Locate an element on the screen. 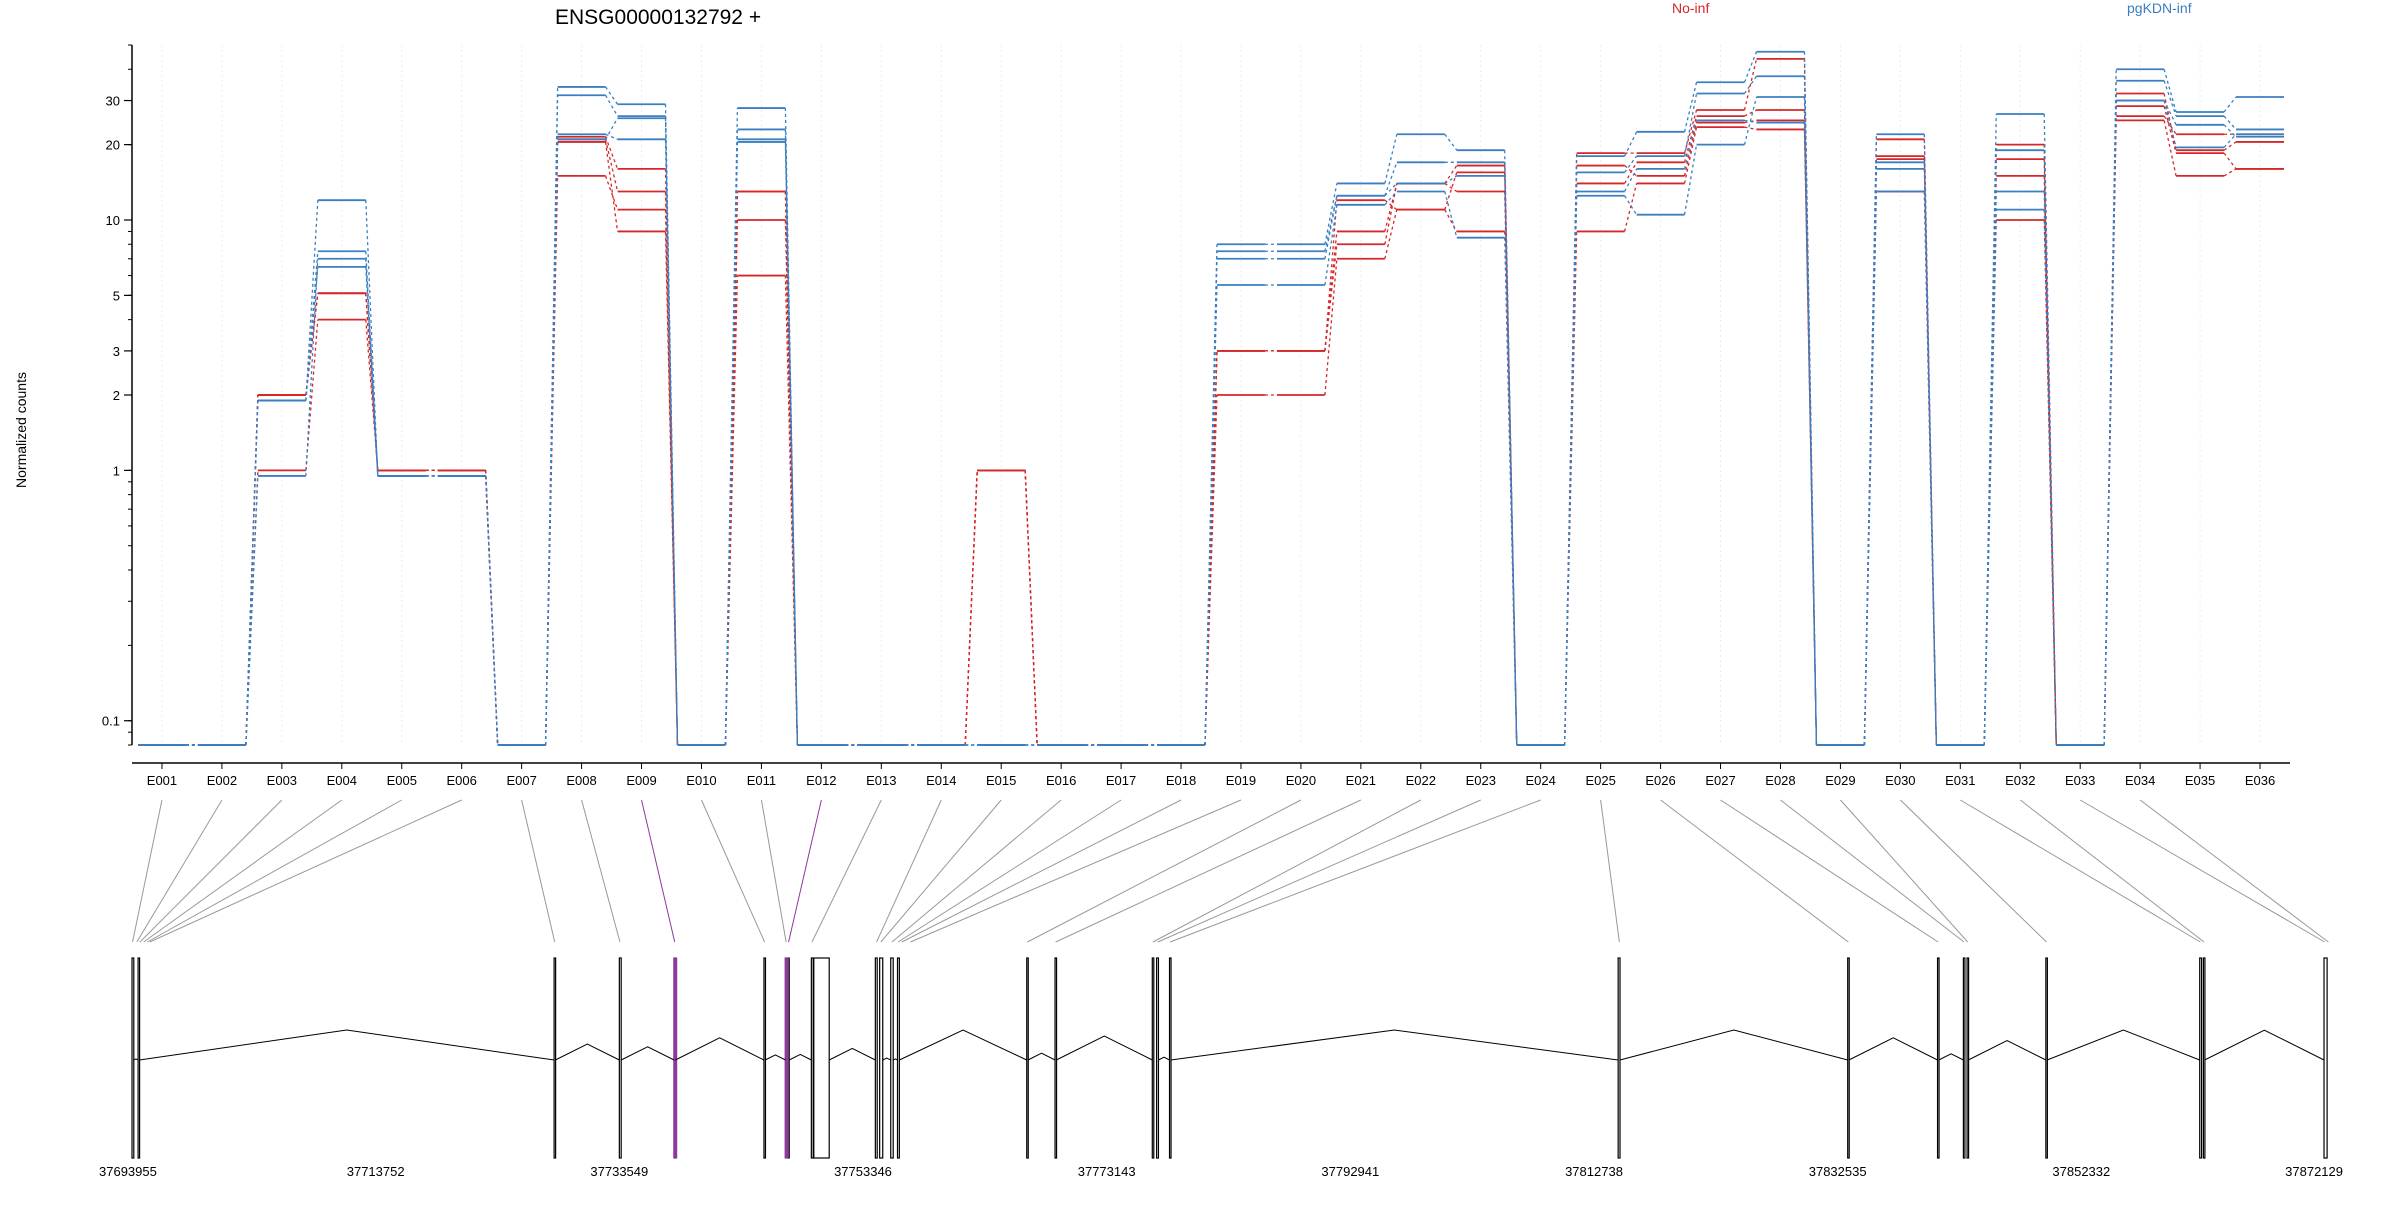 Image resolution: width=2400 pixels, height=1205 pixels. coord-tick-label: 37753346 is located at coordinates (863, 1171).